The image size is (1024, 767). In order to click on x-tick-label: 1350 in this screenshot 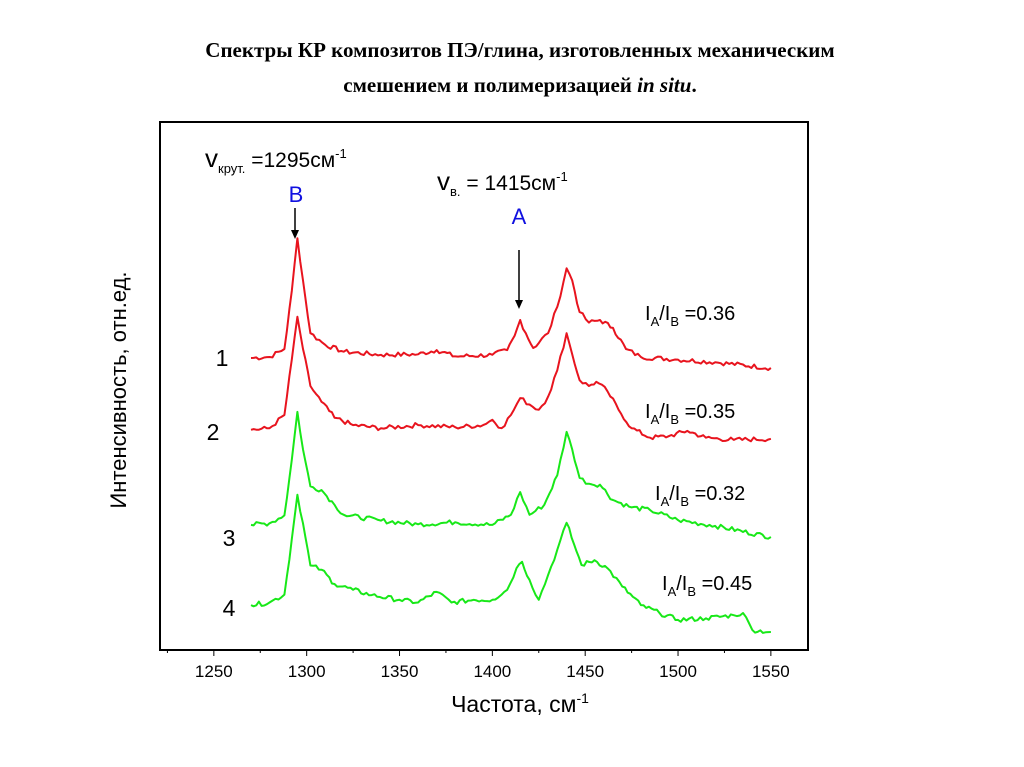, I will do `click(400, 671)`.